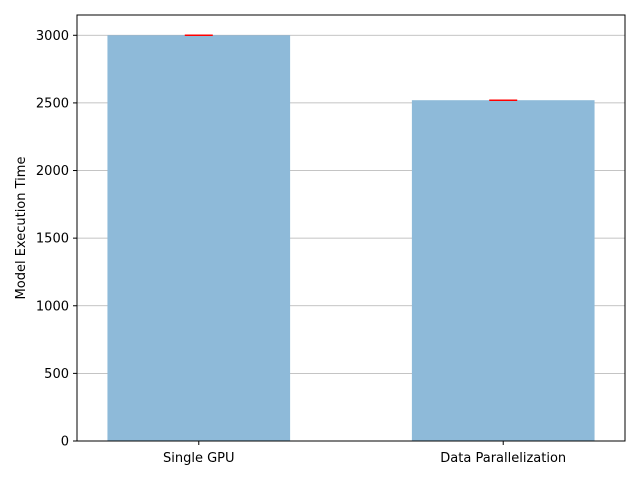 This screenshot has height=480, width=640. Describe the element at coordinates (52, 306) in the screenshot. I see `y-tick-label: 1000` at that location.